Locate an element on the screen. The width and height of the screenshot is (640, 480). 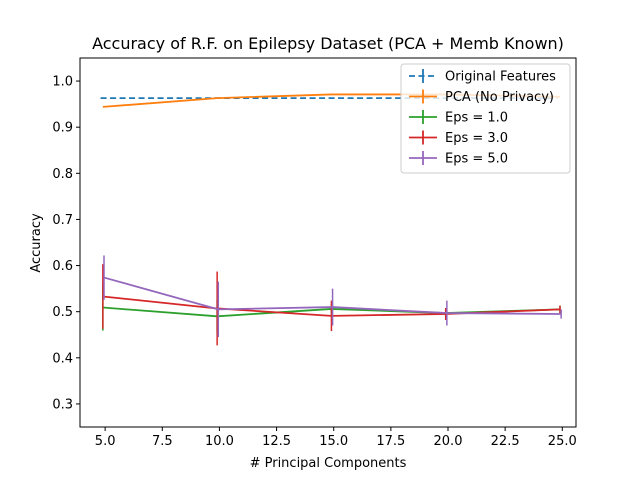
x-tick-label: 12.5 is located at coordinates (276, 441).